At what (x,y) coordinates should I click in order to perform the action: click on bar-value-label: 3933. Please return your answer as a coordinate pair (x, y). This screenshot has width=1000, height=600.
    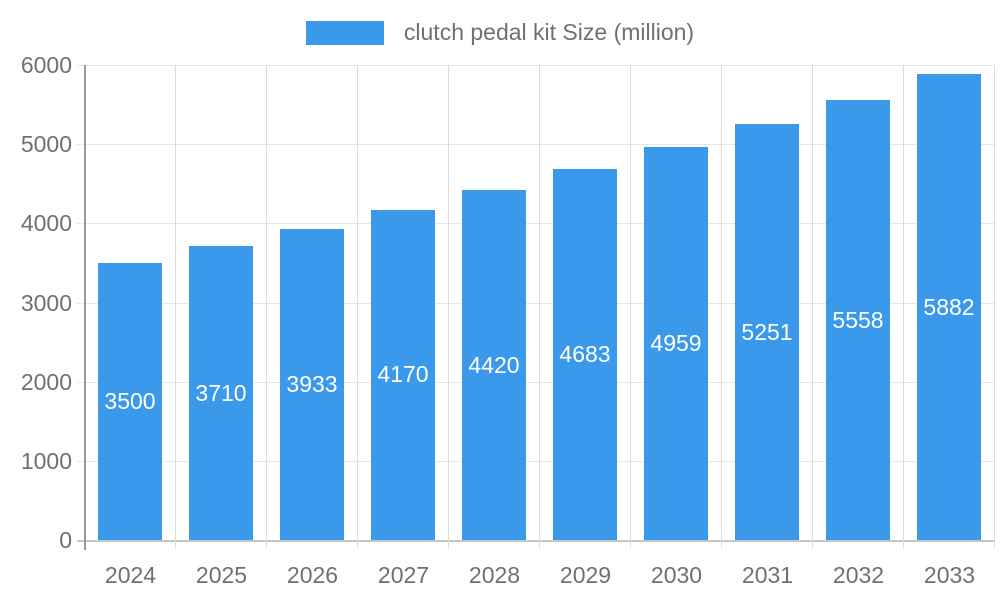
    Looking at the image, I should click on (312, 383).